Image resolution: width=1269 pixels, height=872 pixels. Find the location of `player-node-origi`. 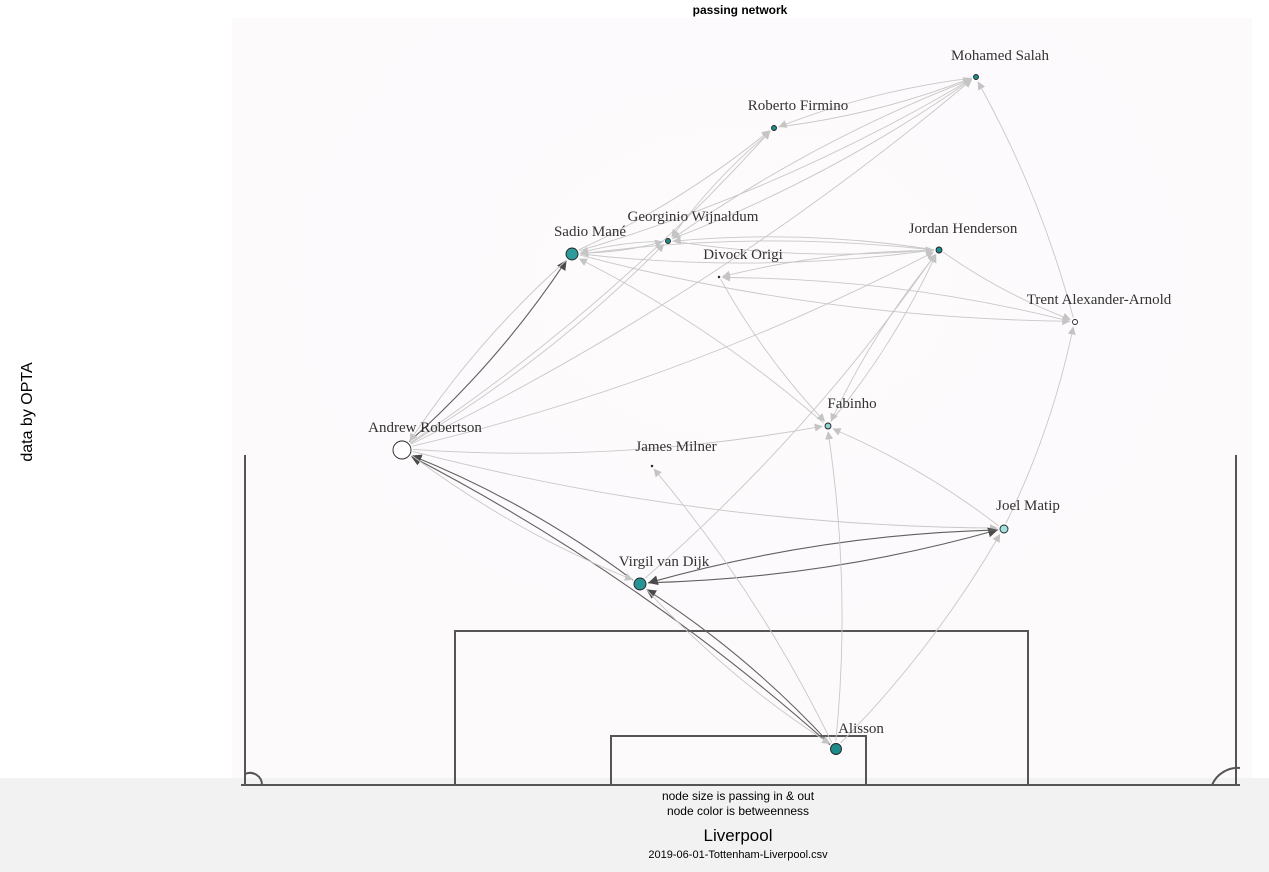

player-node-origi is located at coordinates (719, 277).